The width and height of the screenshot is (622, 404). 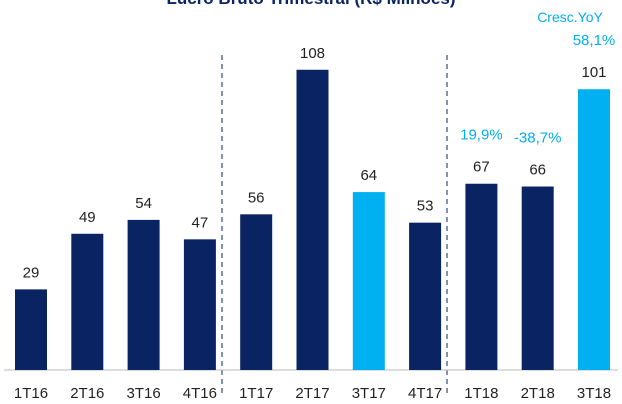 What do you see at coordinates (425, 206) in the screenshot?
I see `value-label: 53` at bounding box center [425, 206].